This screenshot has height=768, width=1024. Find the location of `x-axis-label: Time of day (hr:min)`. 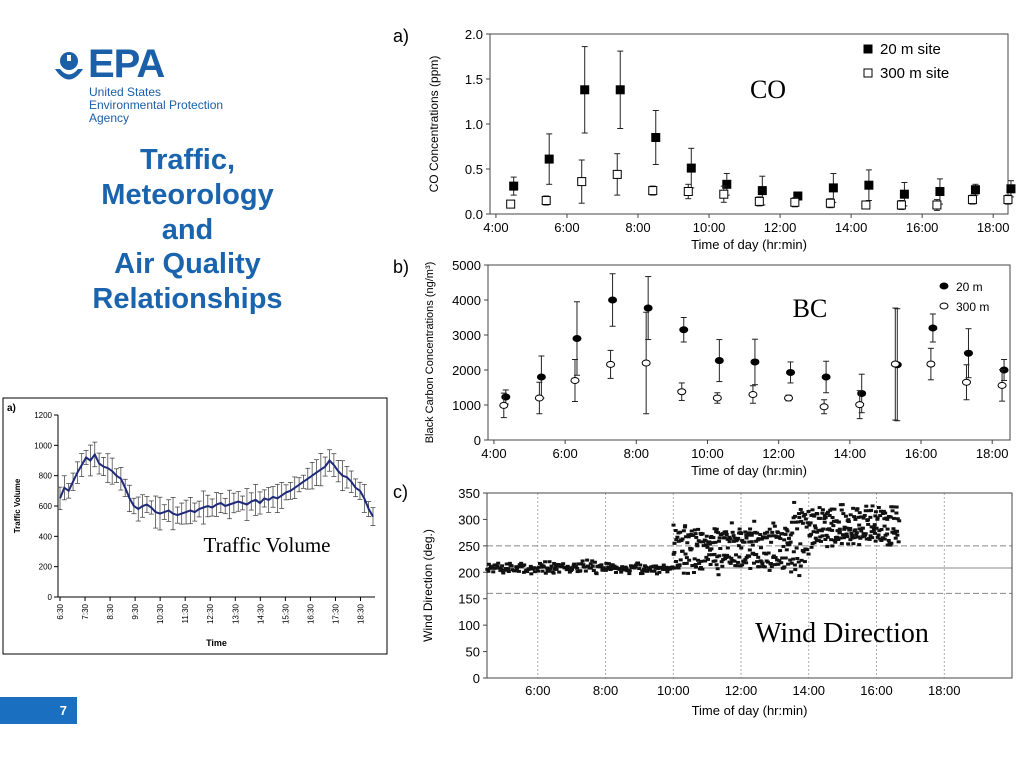

x-axis-label: Time of day (hr:min) is located at coordinates (750, 710).